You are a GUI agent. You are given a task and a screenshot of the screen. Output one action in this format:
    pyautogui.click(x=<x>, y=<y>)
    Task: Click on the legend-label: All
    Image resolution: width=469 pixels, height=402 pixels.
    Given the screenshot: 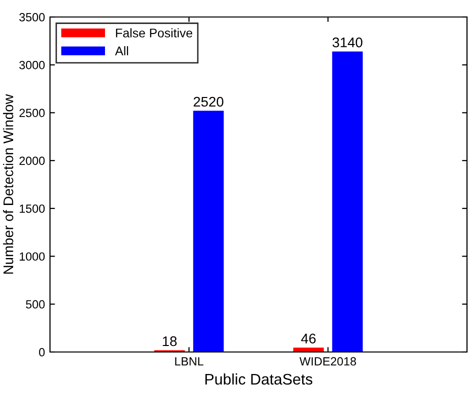 What is the action you would take?
    pyautogui.click(x=121, y=51)
    